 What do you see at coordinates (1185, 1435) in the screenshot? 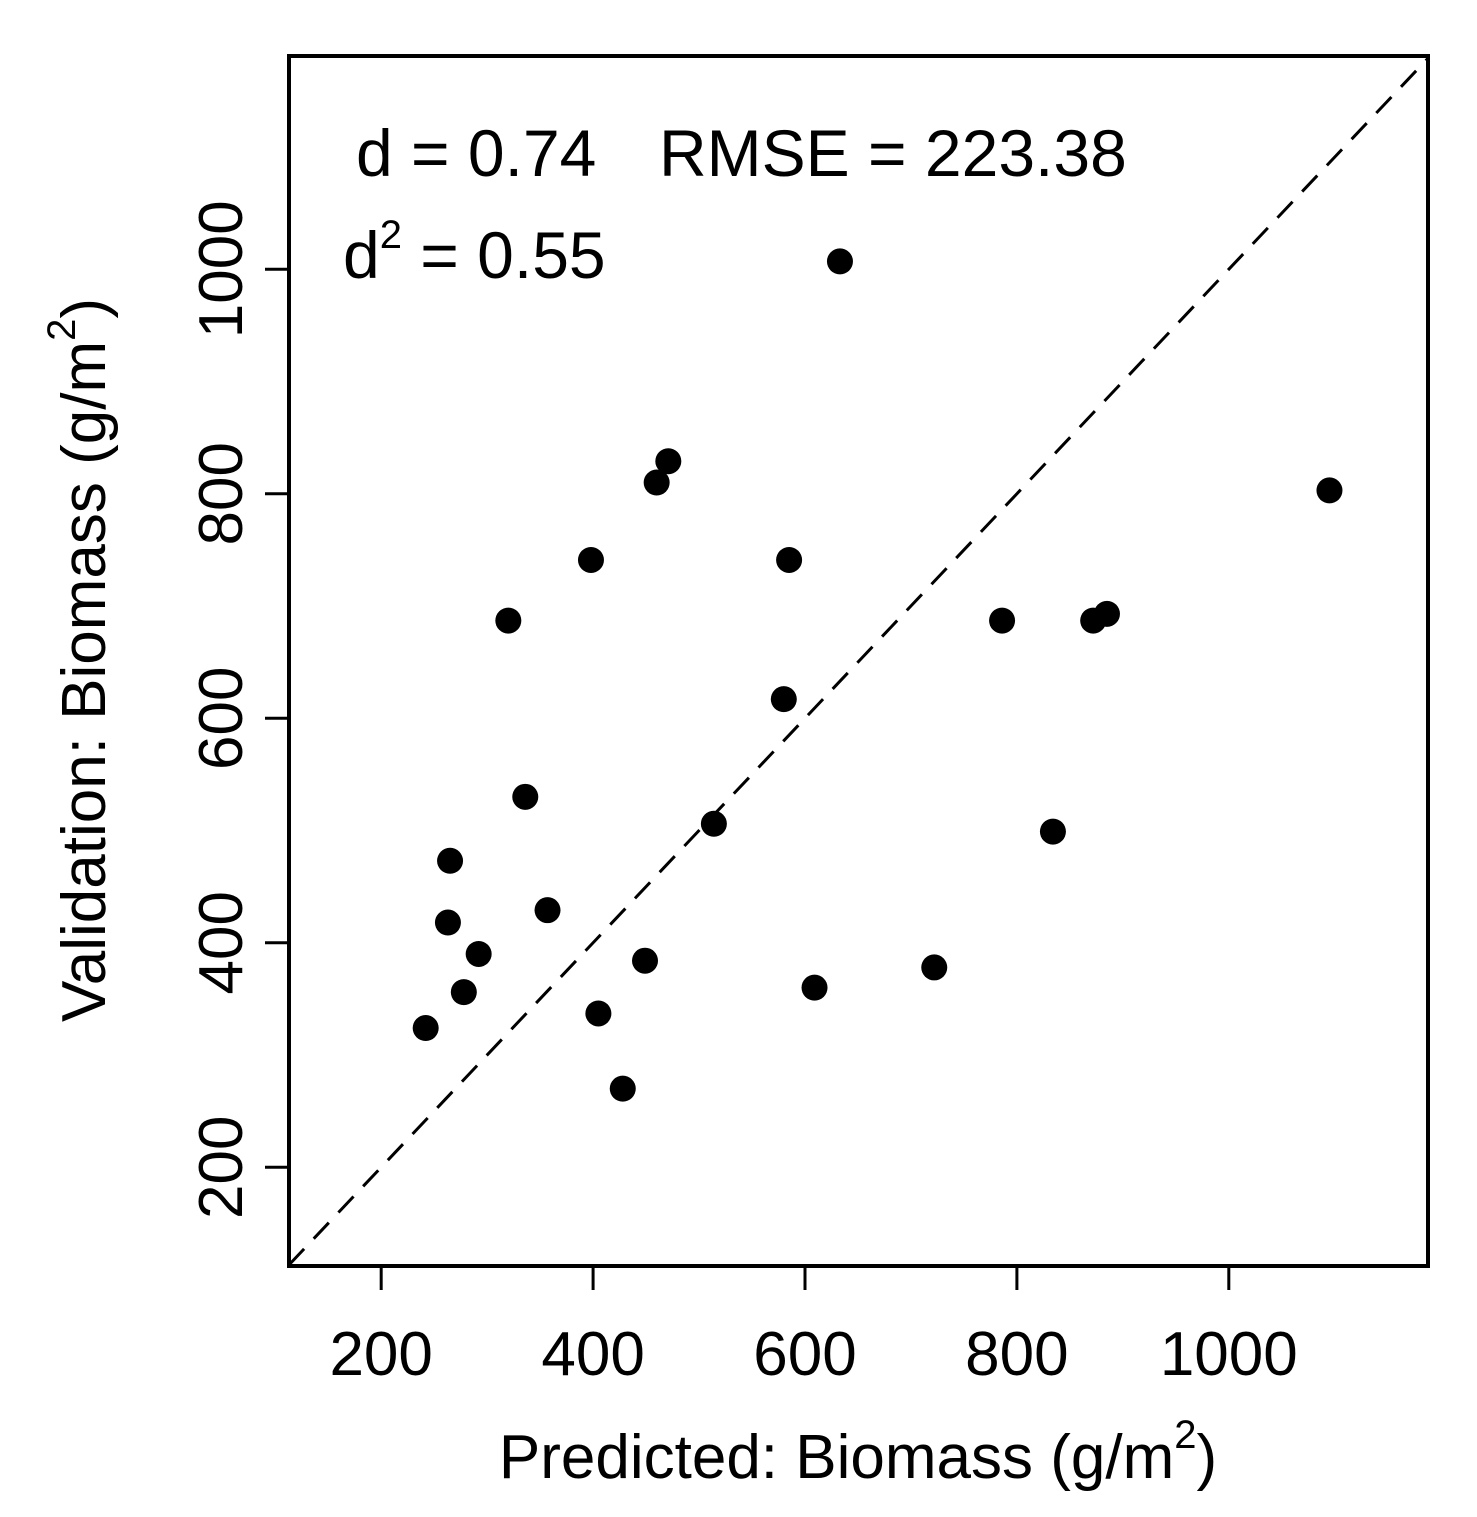
I see `x-axis-title-sup: 2` at bounding box center [1185, 1435].